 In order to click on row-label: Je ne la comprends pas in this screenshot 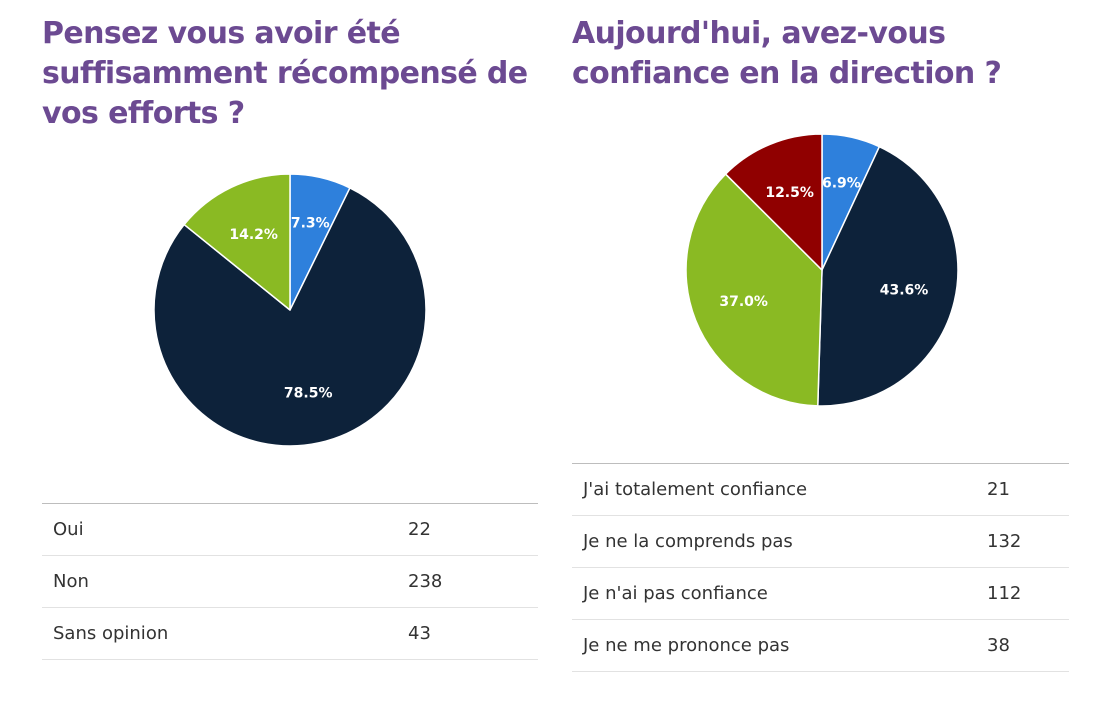, I will do `click(688, 541)`.